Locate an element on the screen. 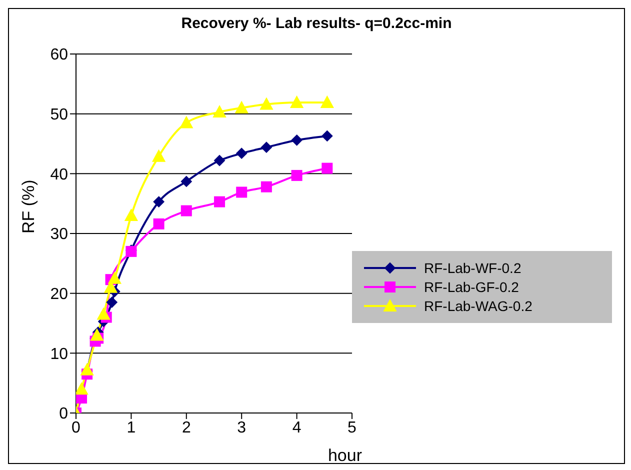 This screenshot has height=470, width=631. x-tick-label: 4 is located at coordinates (297, 427).